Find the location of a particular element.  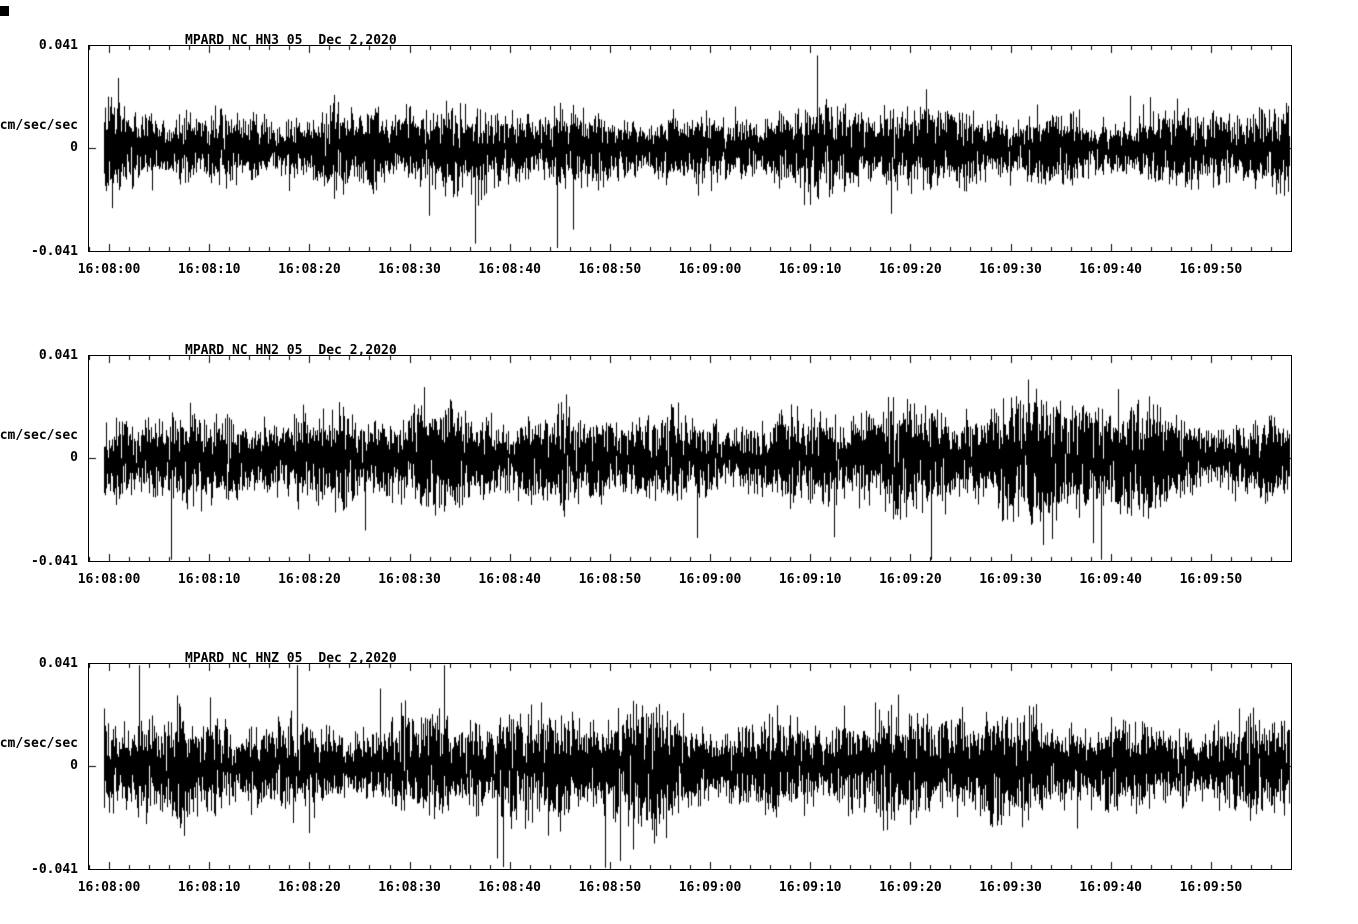

trace-title: MPARD_NC_HNZ_05 Dec 2,2020 is located at coordinates (291, 658).